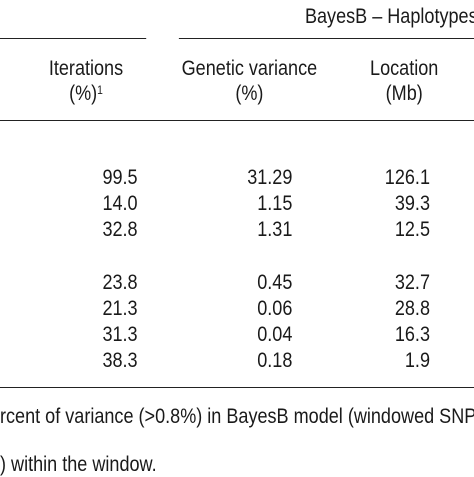 This screenshot has height=477, width=474. I want to click on table-row-7-genetic-variance: 0.18, so click(275, 360).